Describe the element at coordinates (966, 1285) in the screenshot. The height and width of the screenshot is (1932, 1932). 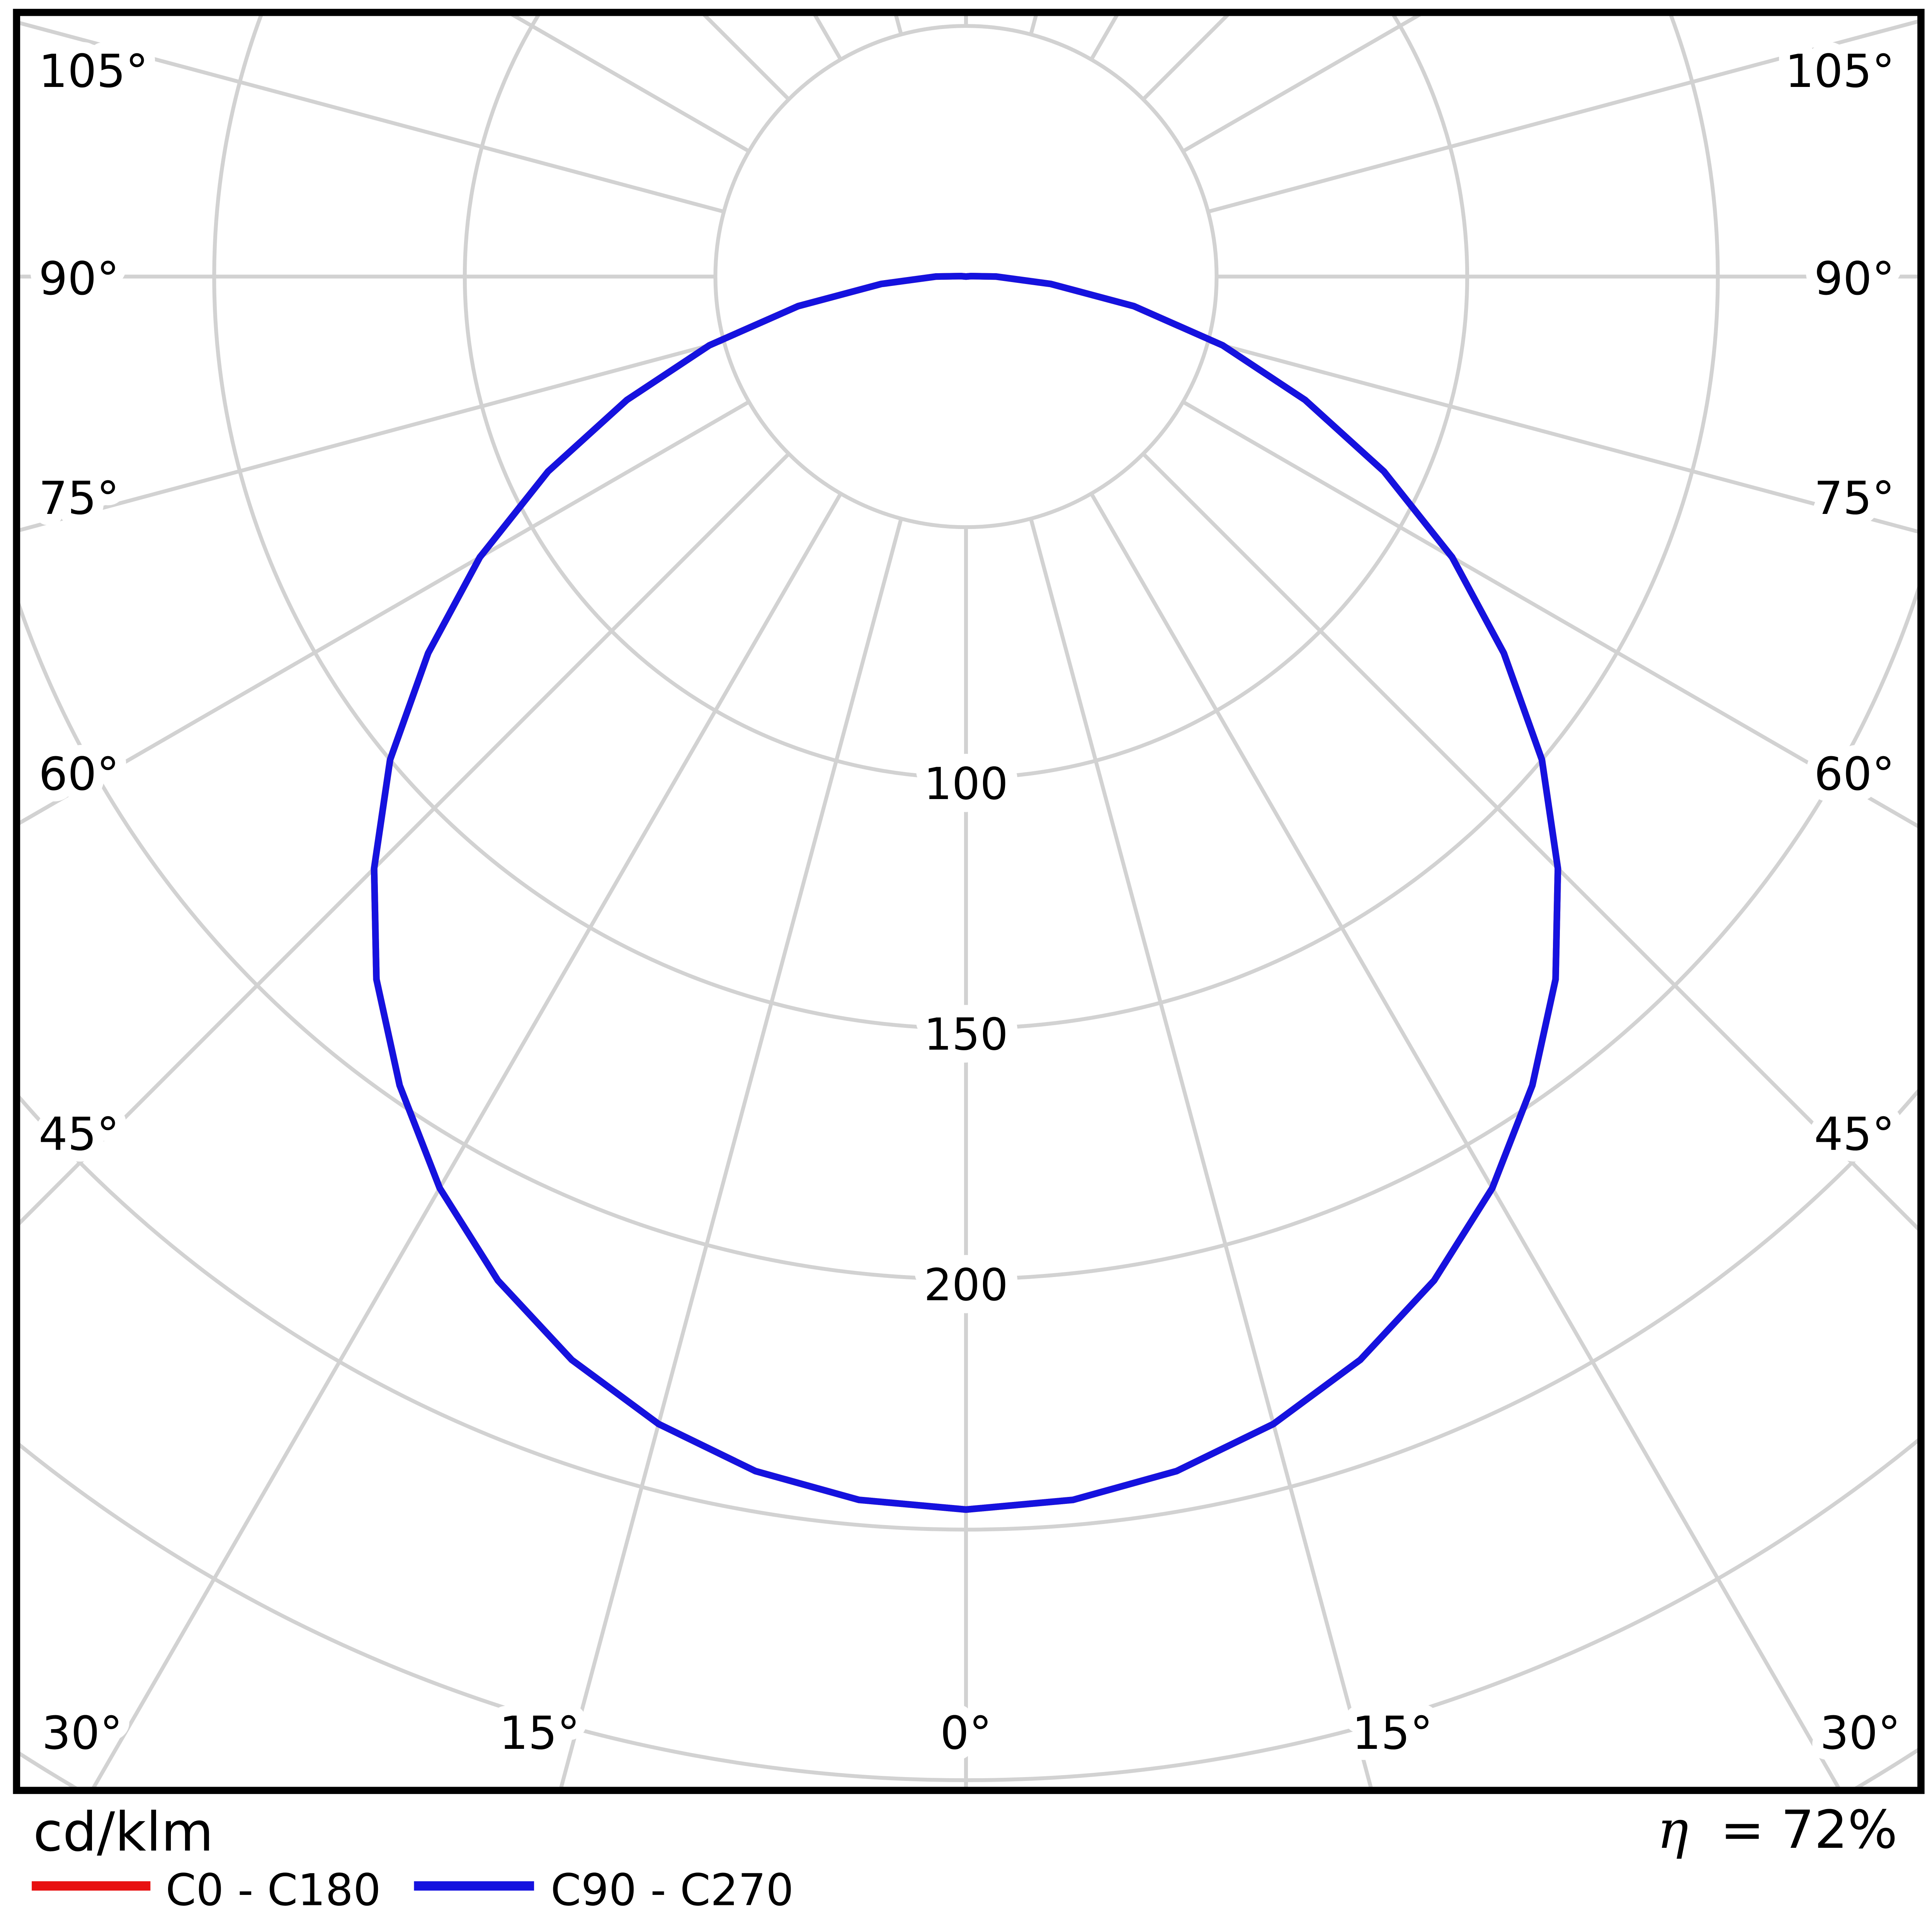
I see `radius-label-200: 200` at that location.